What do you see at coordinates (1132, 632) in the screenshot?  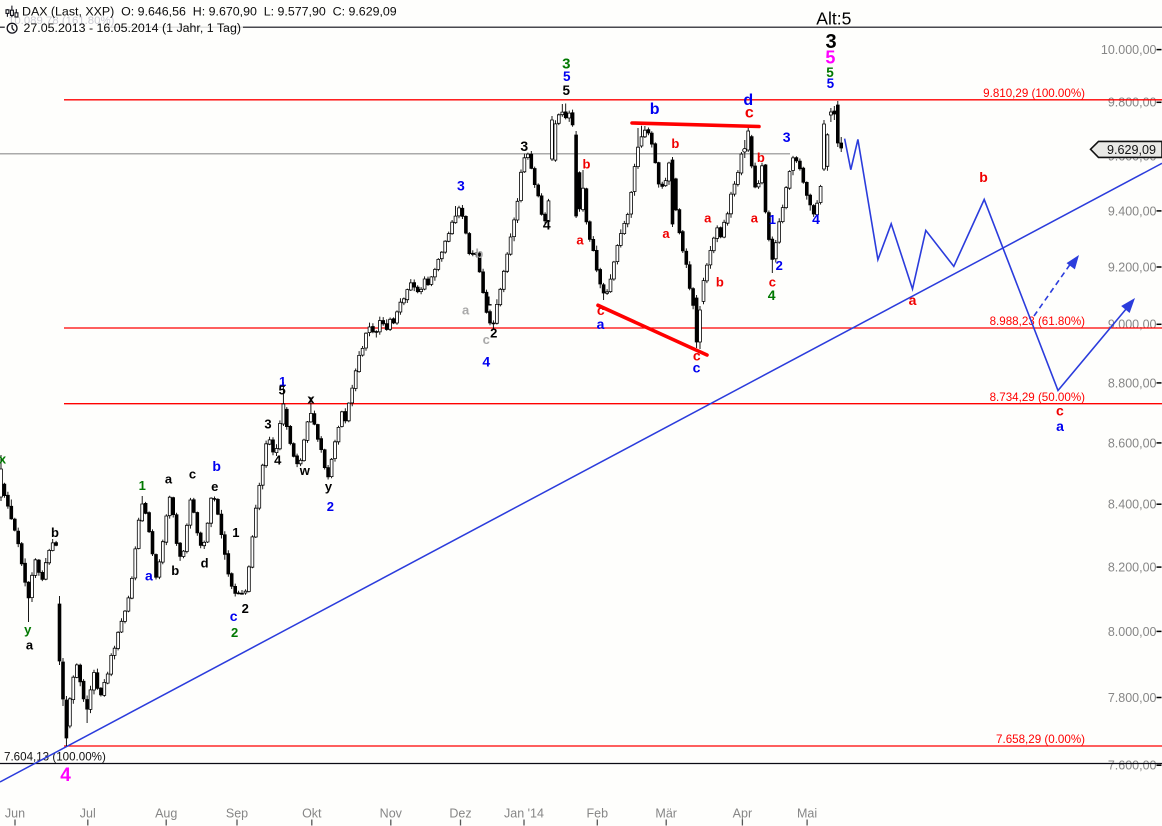 I see `svg-text: 8.000,00` at bounding box center [1132, 632].